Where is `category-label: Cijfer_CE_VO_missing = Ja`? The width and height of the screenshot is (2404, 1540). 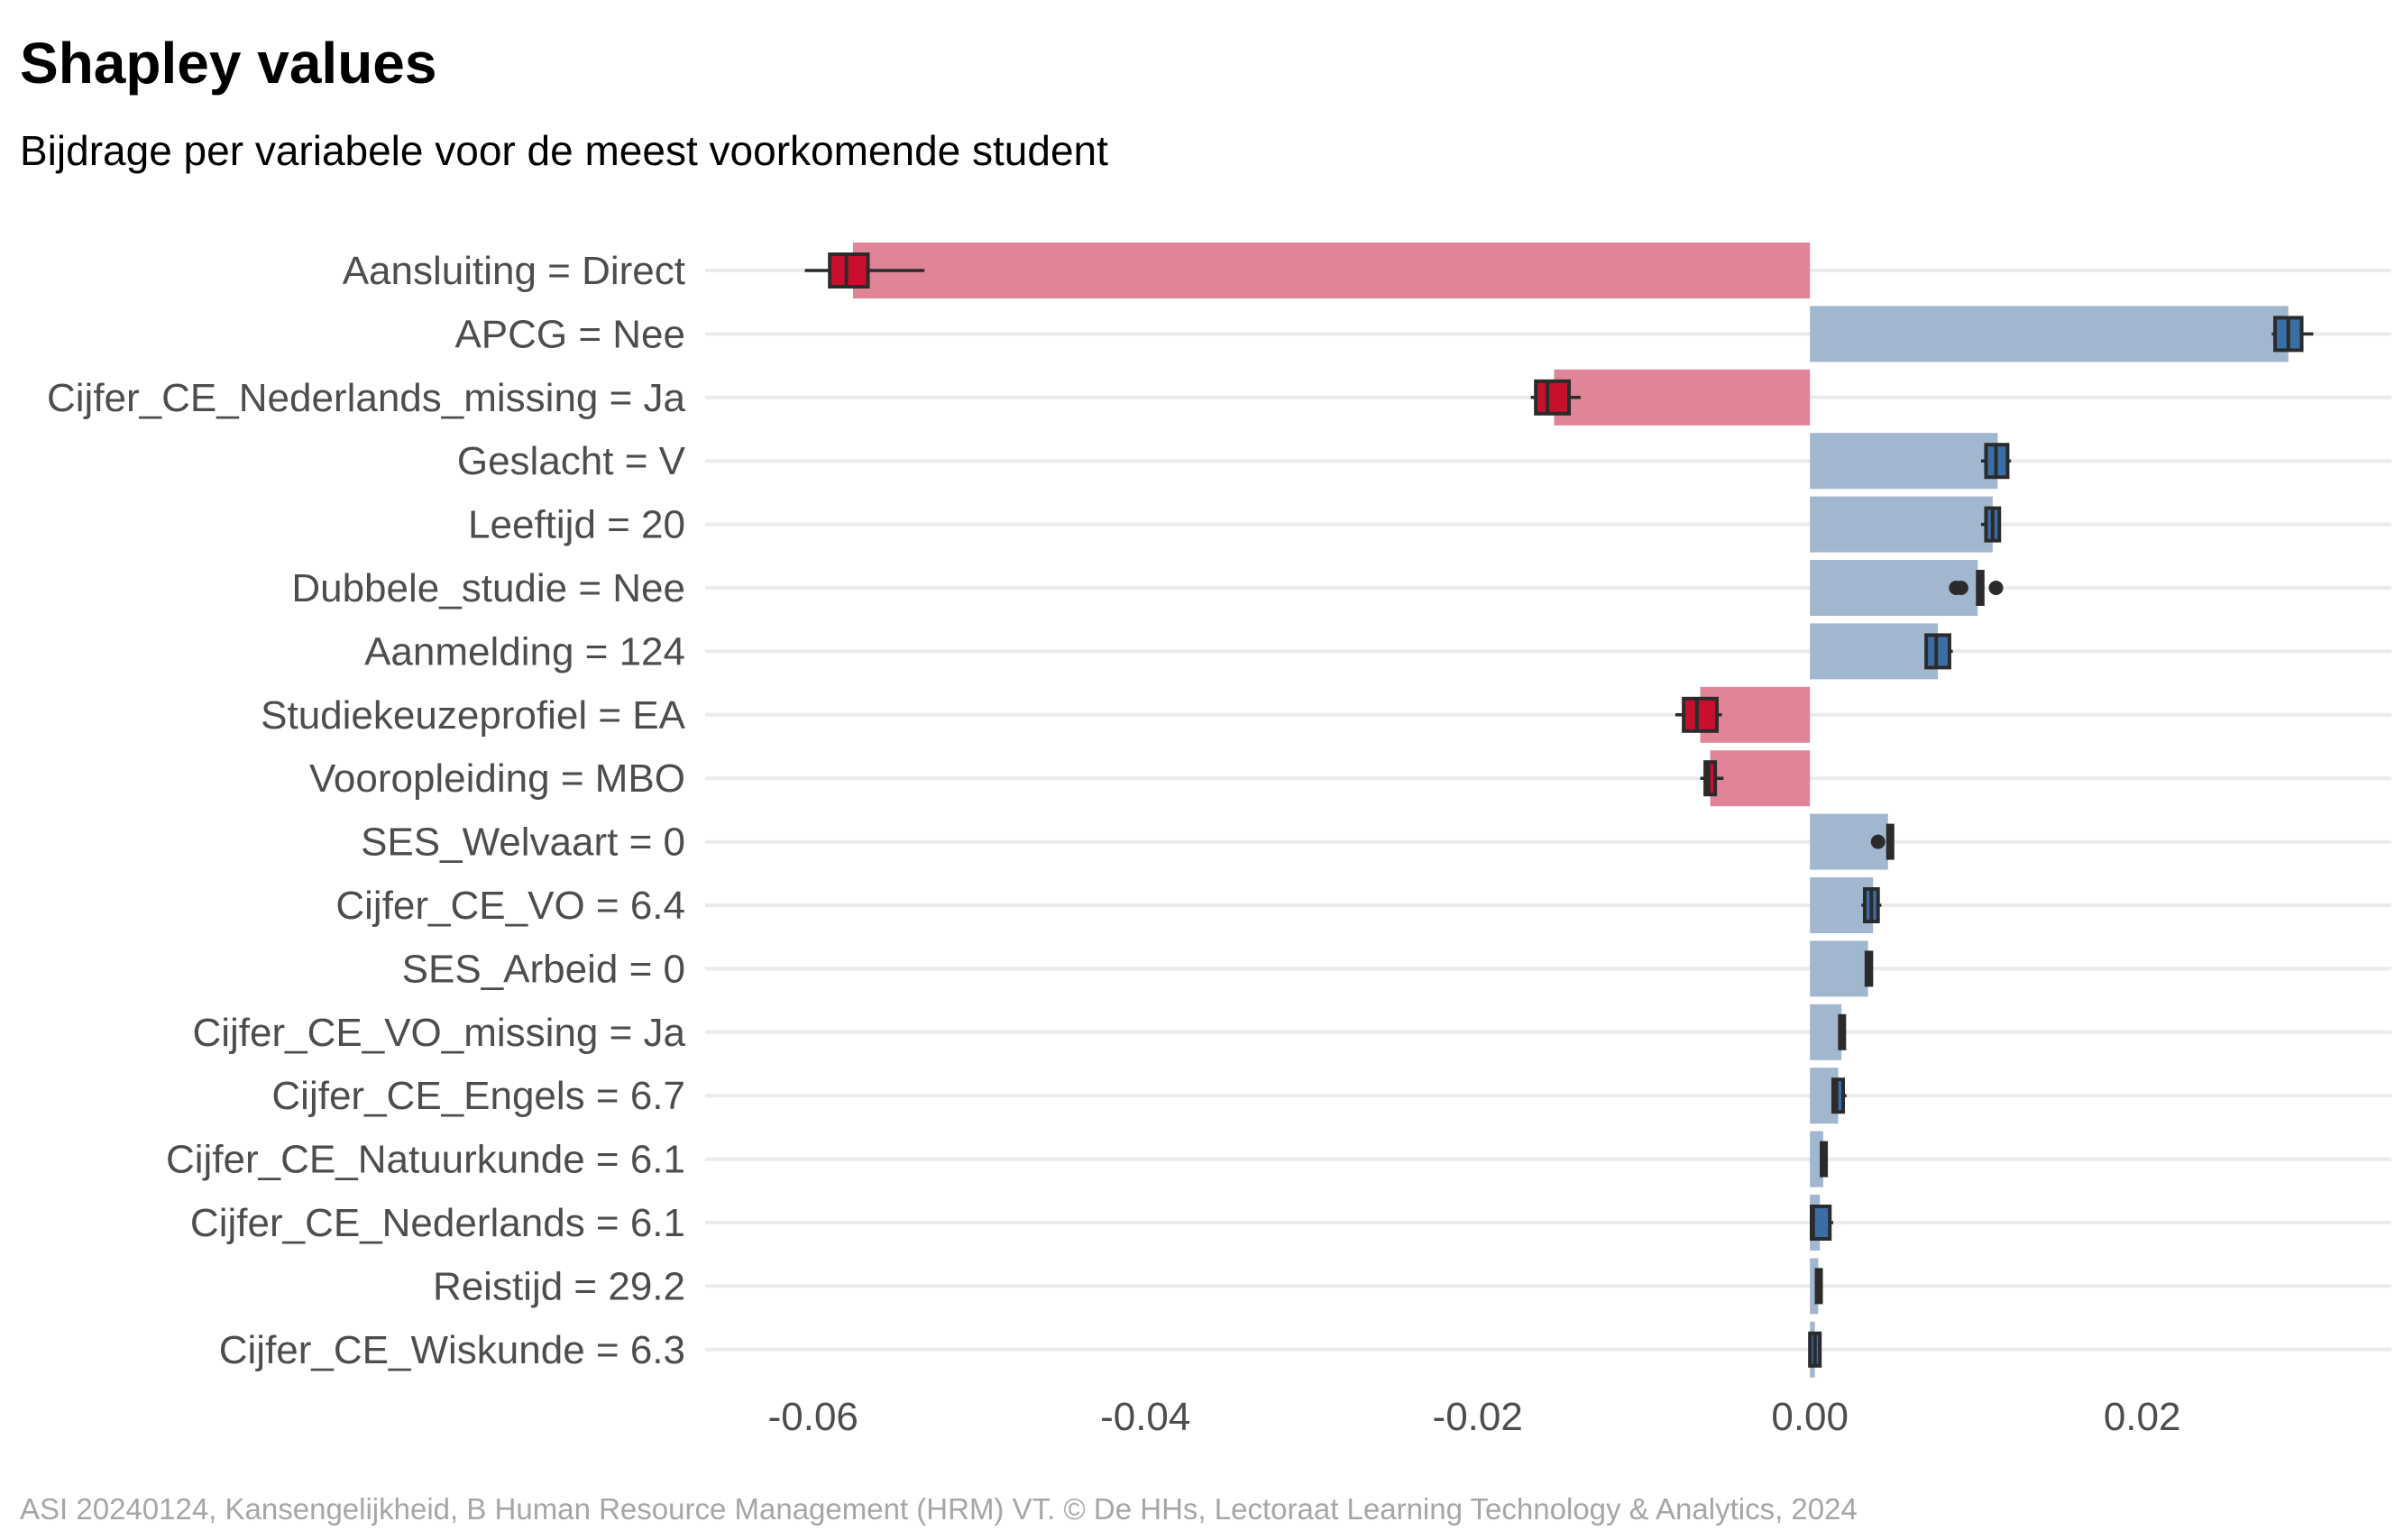
category-label: Cijfer_CE_VO_missing = Ja is located at coordinates (438, 1033).